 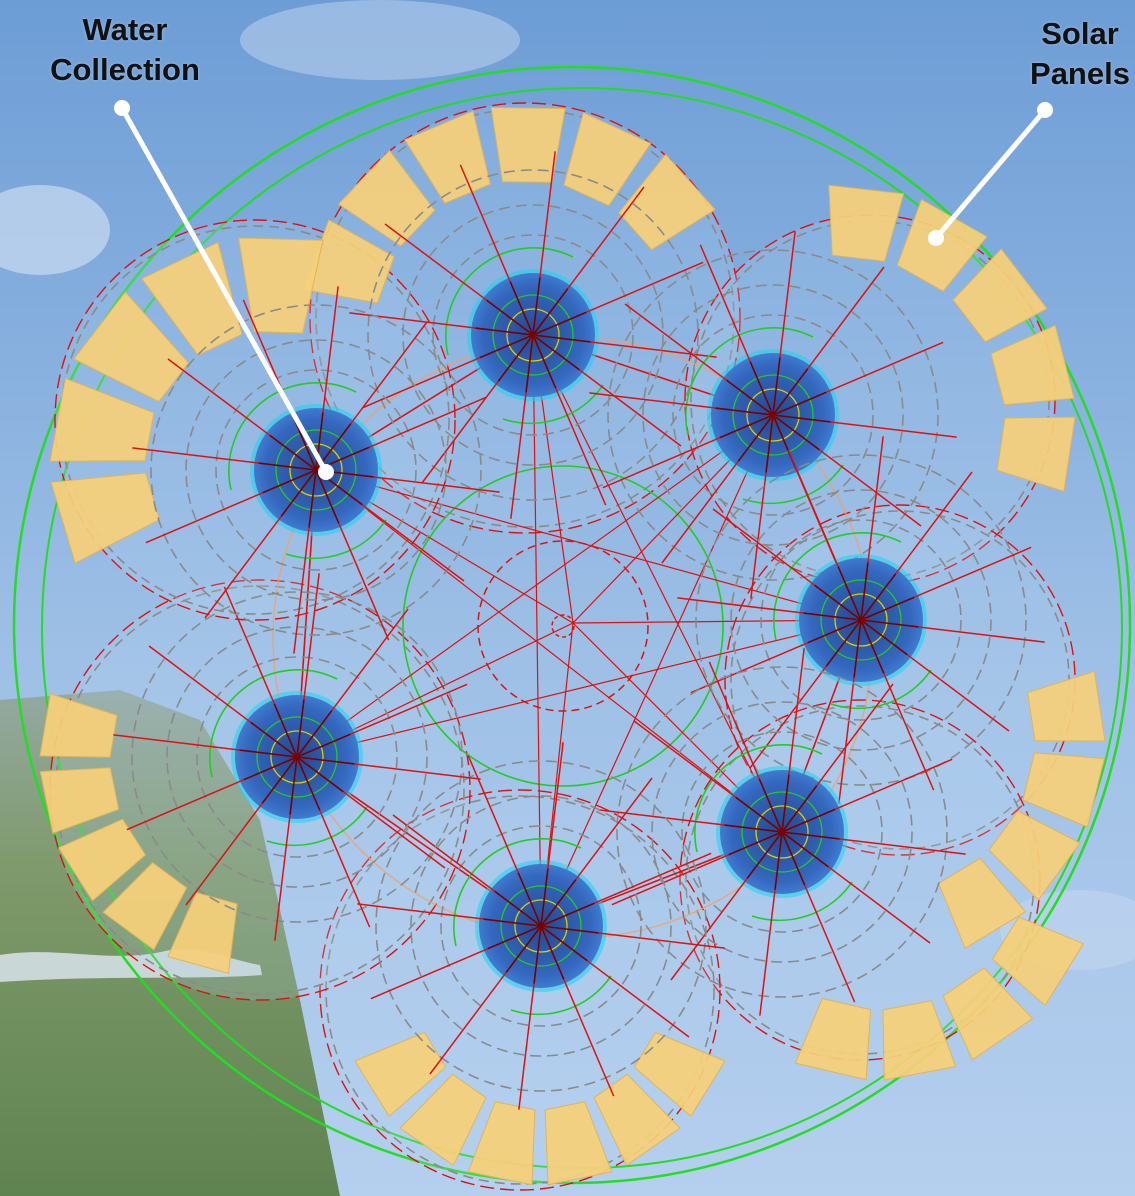 What do you see at coordinates (1045, 110) in the screenshot?
I see `solar-panels-leader-dot` at bounding box center [1045, 110].